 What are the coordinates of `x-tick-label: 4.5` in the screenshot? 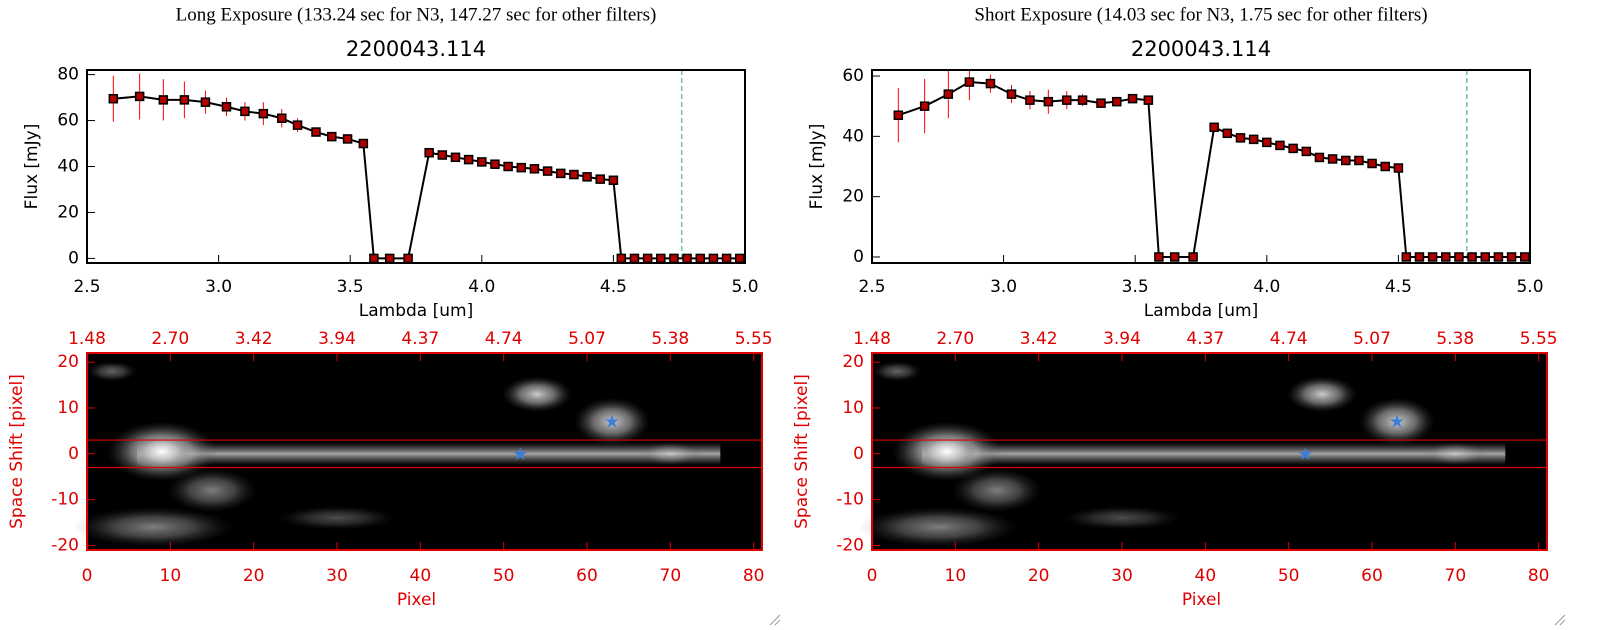 It's located at (1398, 287).